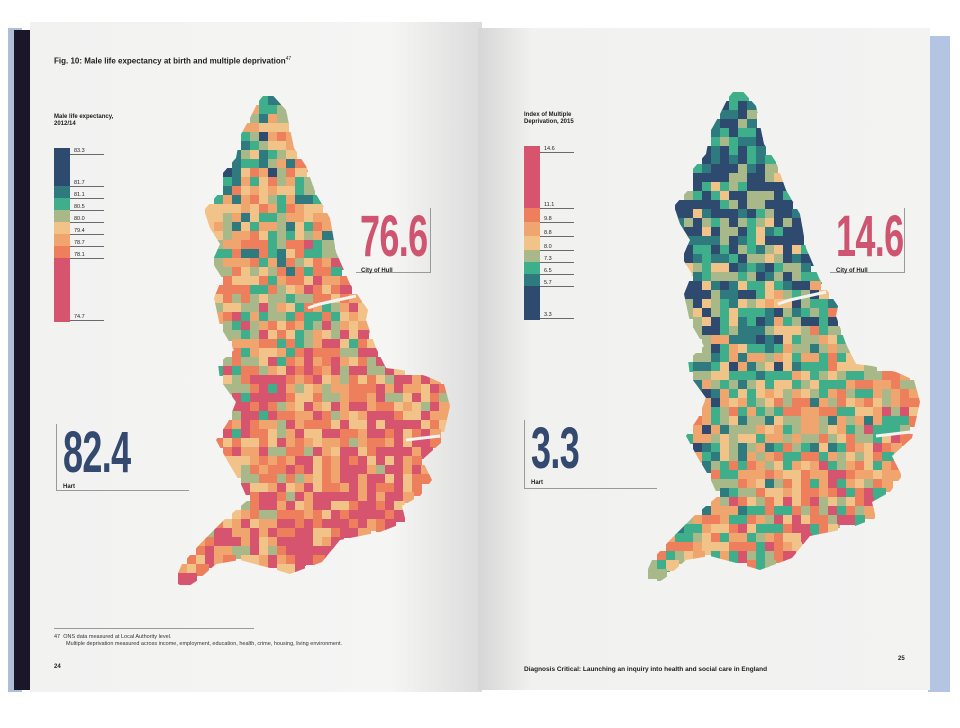  Describe the element at coordinates (549, 118) in the screenshot. I see `legend-title-deprivation: Index of Multiple Deprivation, 2015` at that location.